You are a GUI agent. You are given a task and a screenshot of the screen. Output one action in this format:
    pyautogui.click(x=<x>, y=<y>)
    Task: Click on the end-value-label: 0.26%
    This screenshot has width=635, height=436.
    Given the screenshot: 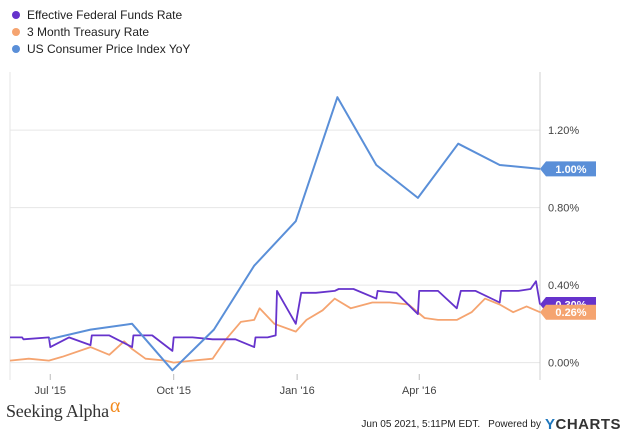 What is the action you would take?
    pyautogui.click(x=570, y=313)
    